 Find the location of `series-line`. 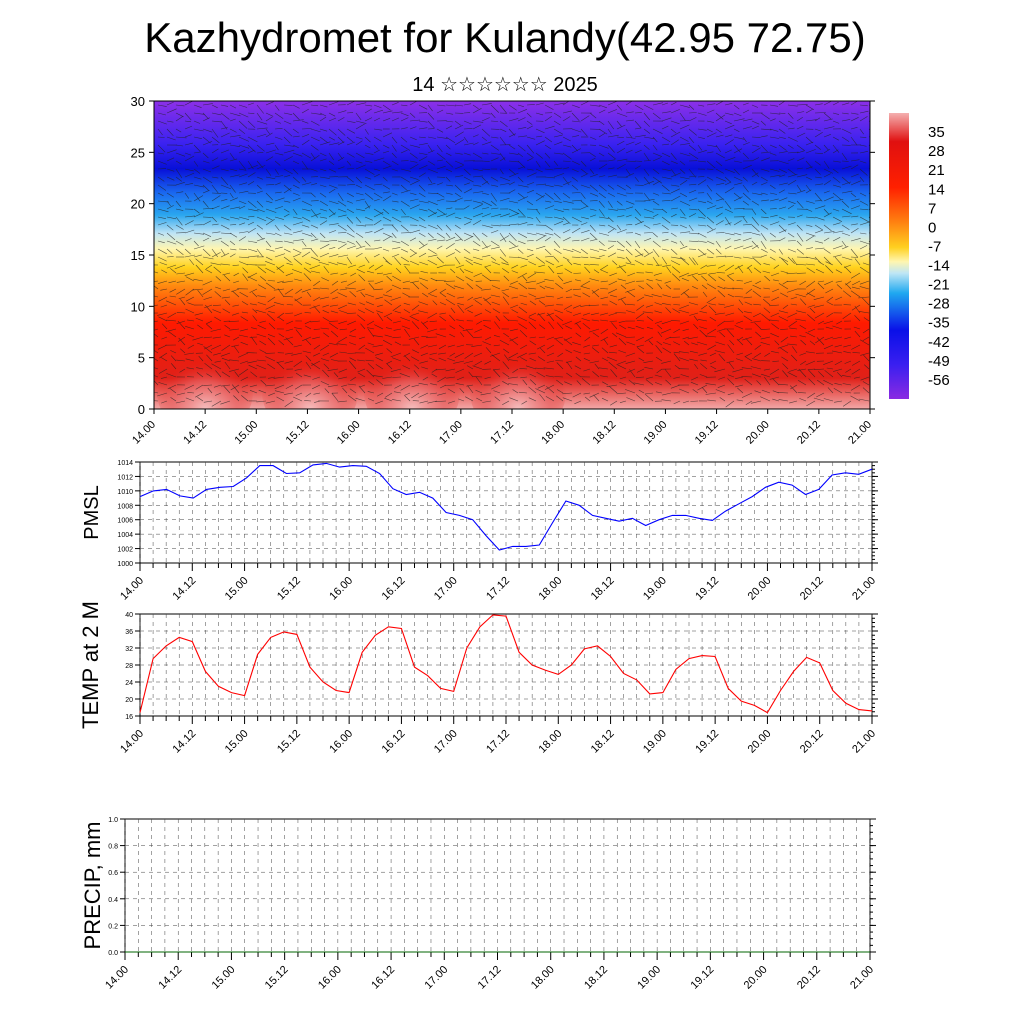

series-line is located at coordinates (506, 506).